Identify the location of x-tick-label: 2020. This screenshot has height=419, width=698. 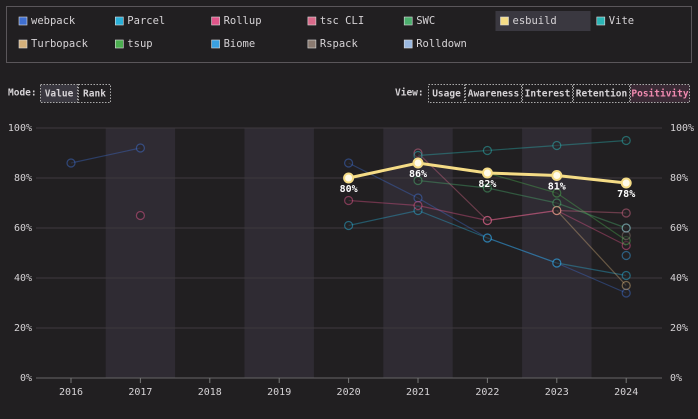
(349, 392).